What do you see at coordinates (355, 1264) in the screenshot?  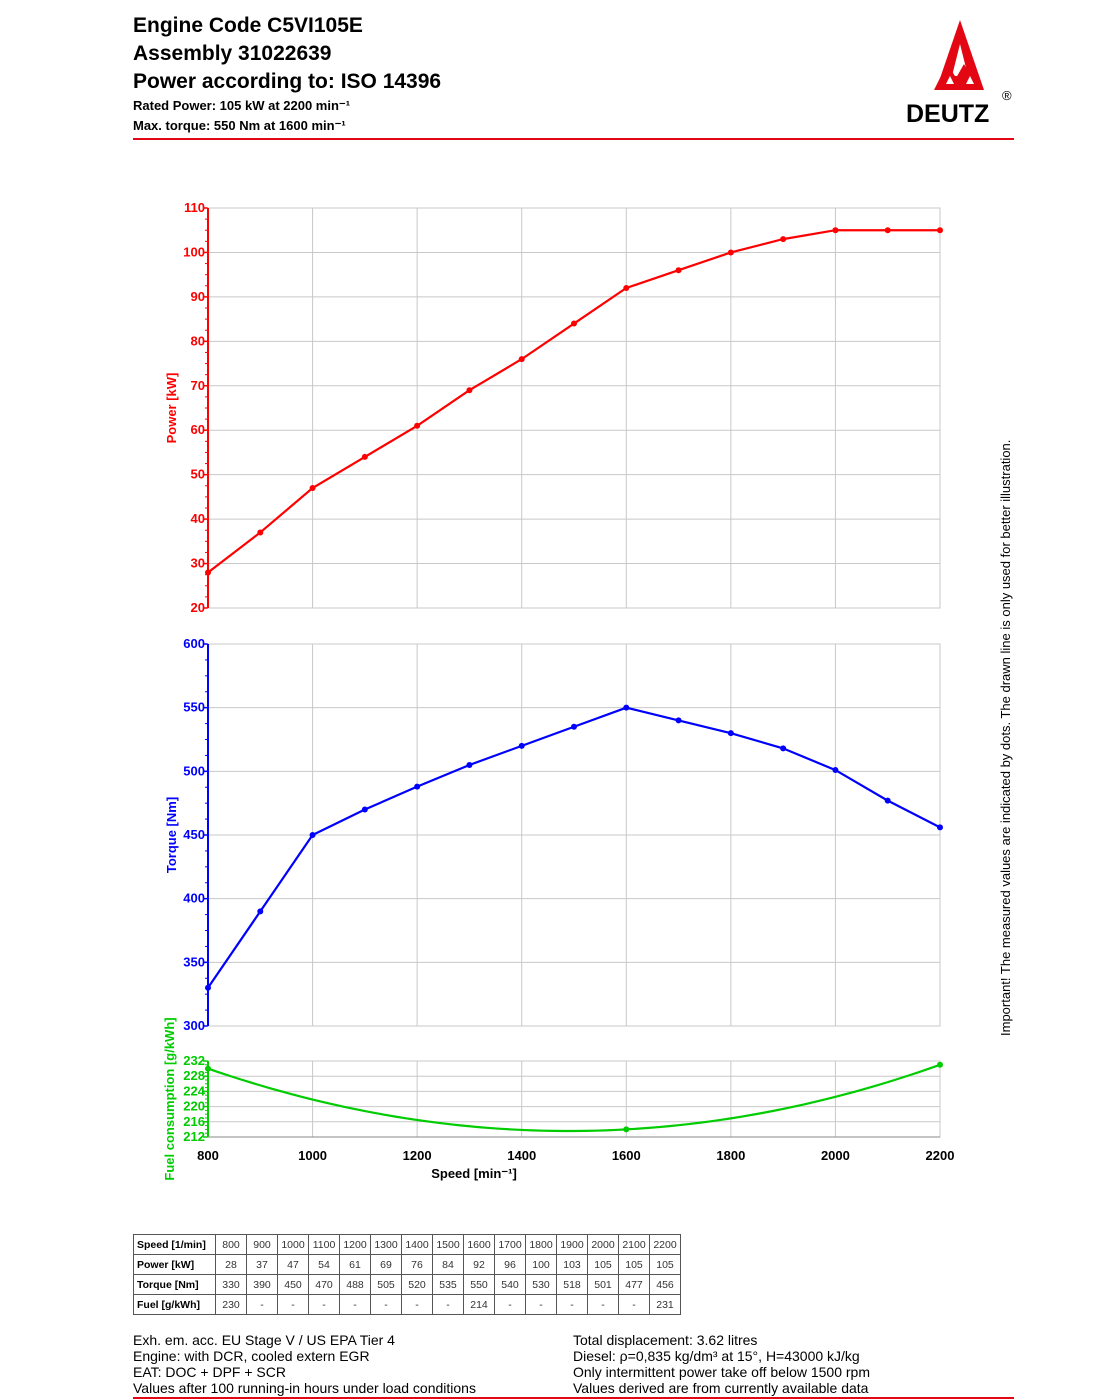 I see `table-cell: 61` at bounding box center [355, 1264].